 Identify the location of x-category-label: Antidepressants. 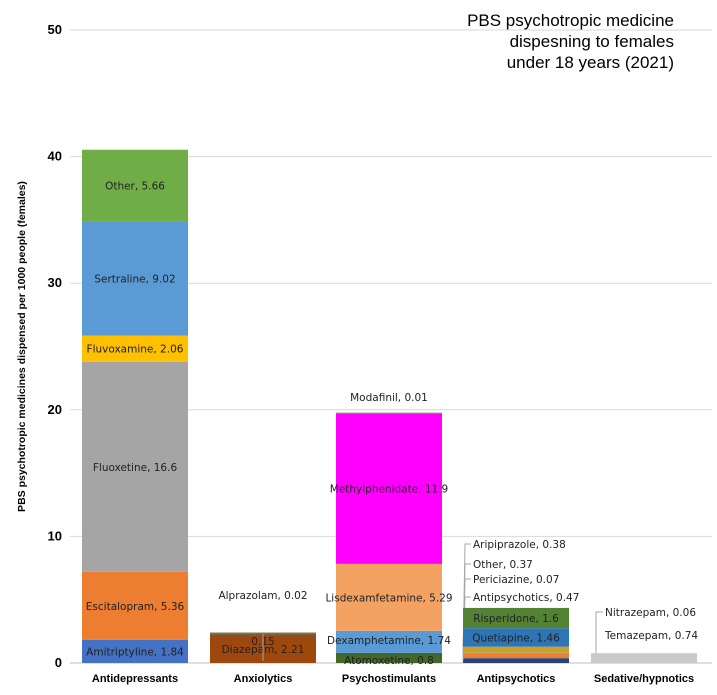
(135, 679).